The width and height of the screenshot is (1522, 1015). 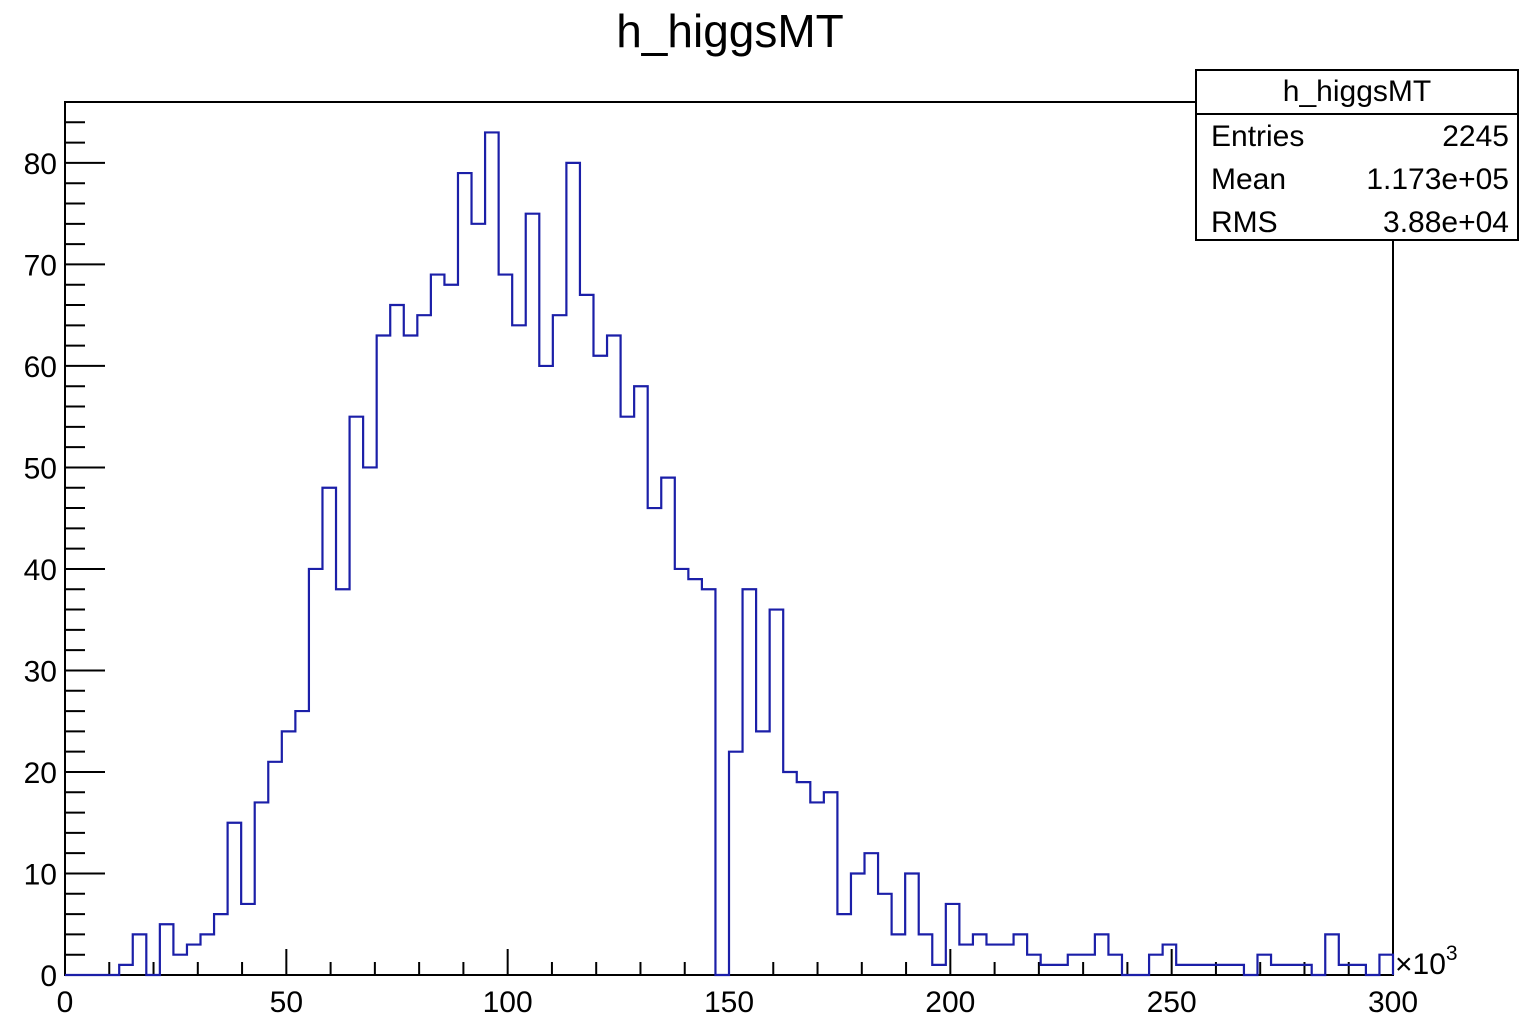 I want to click on y-tick-label: 60, so click(x=40, y=367).